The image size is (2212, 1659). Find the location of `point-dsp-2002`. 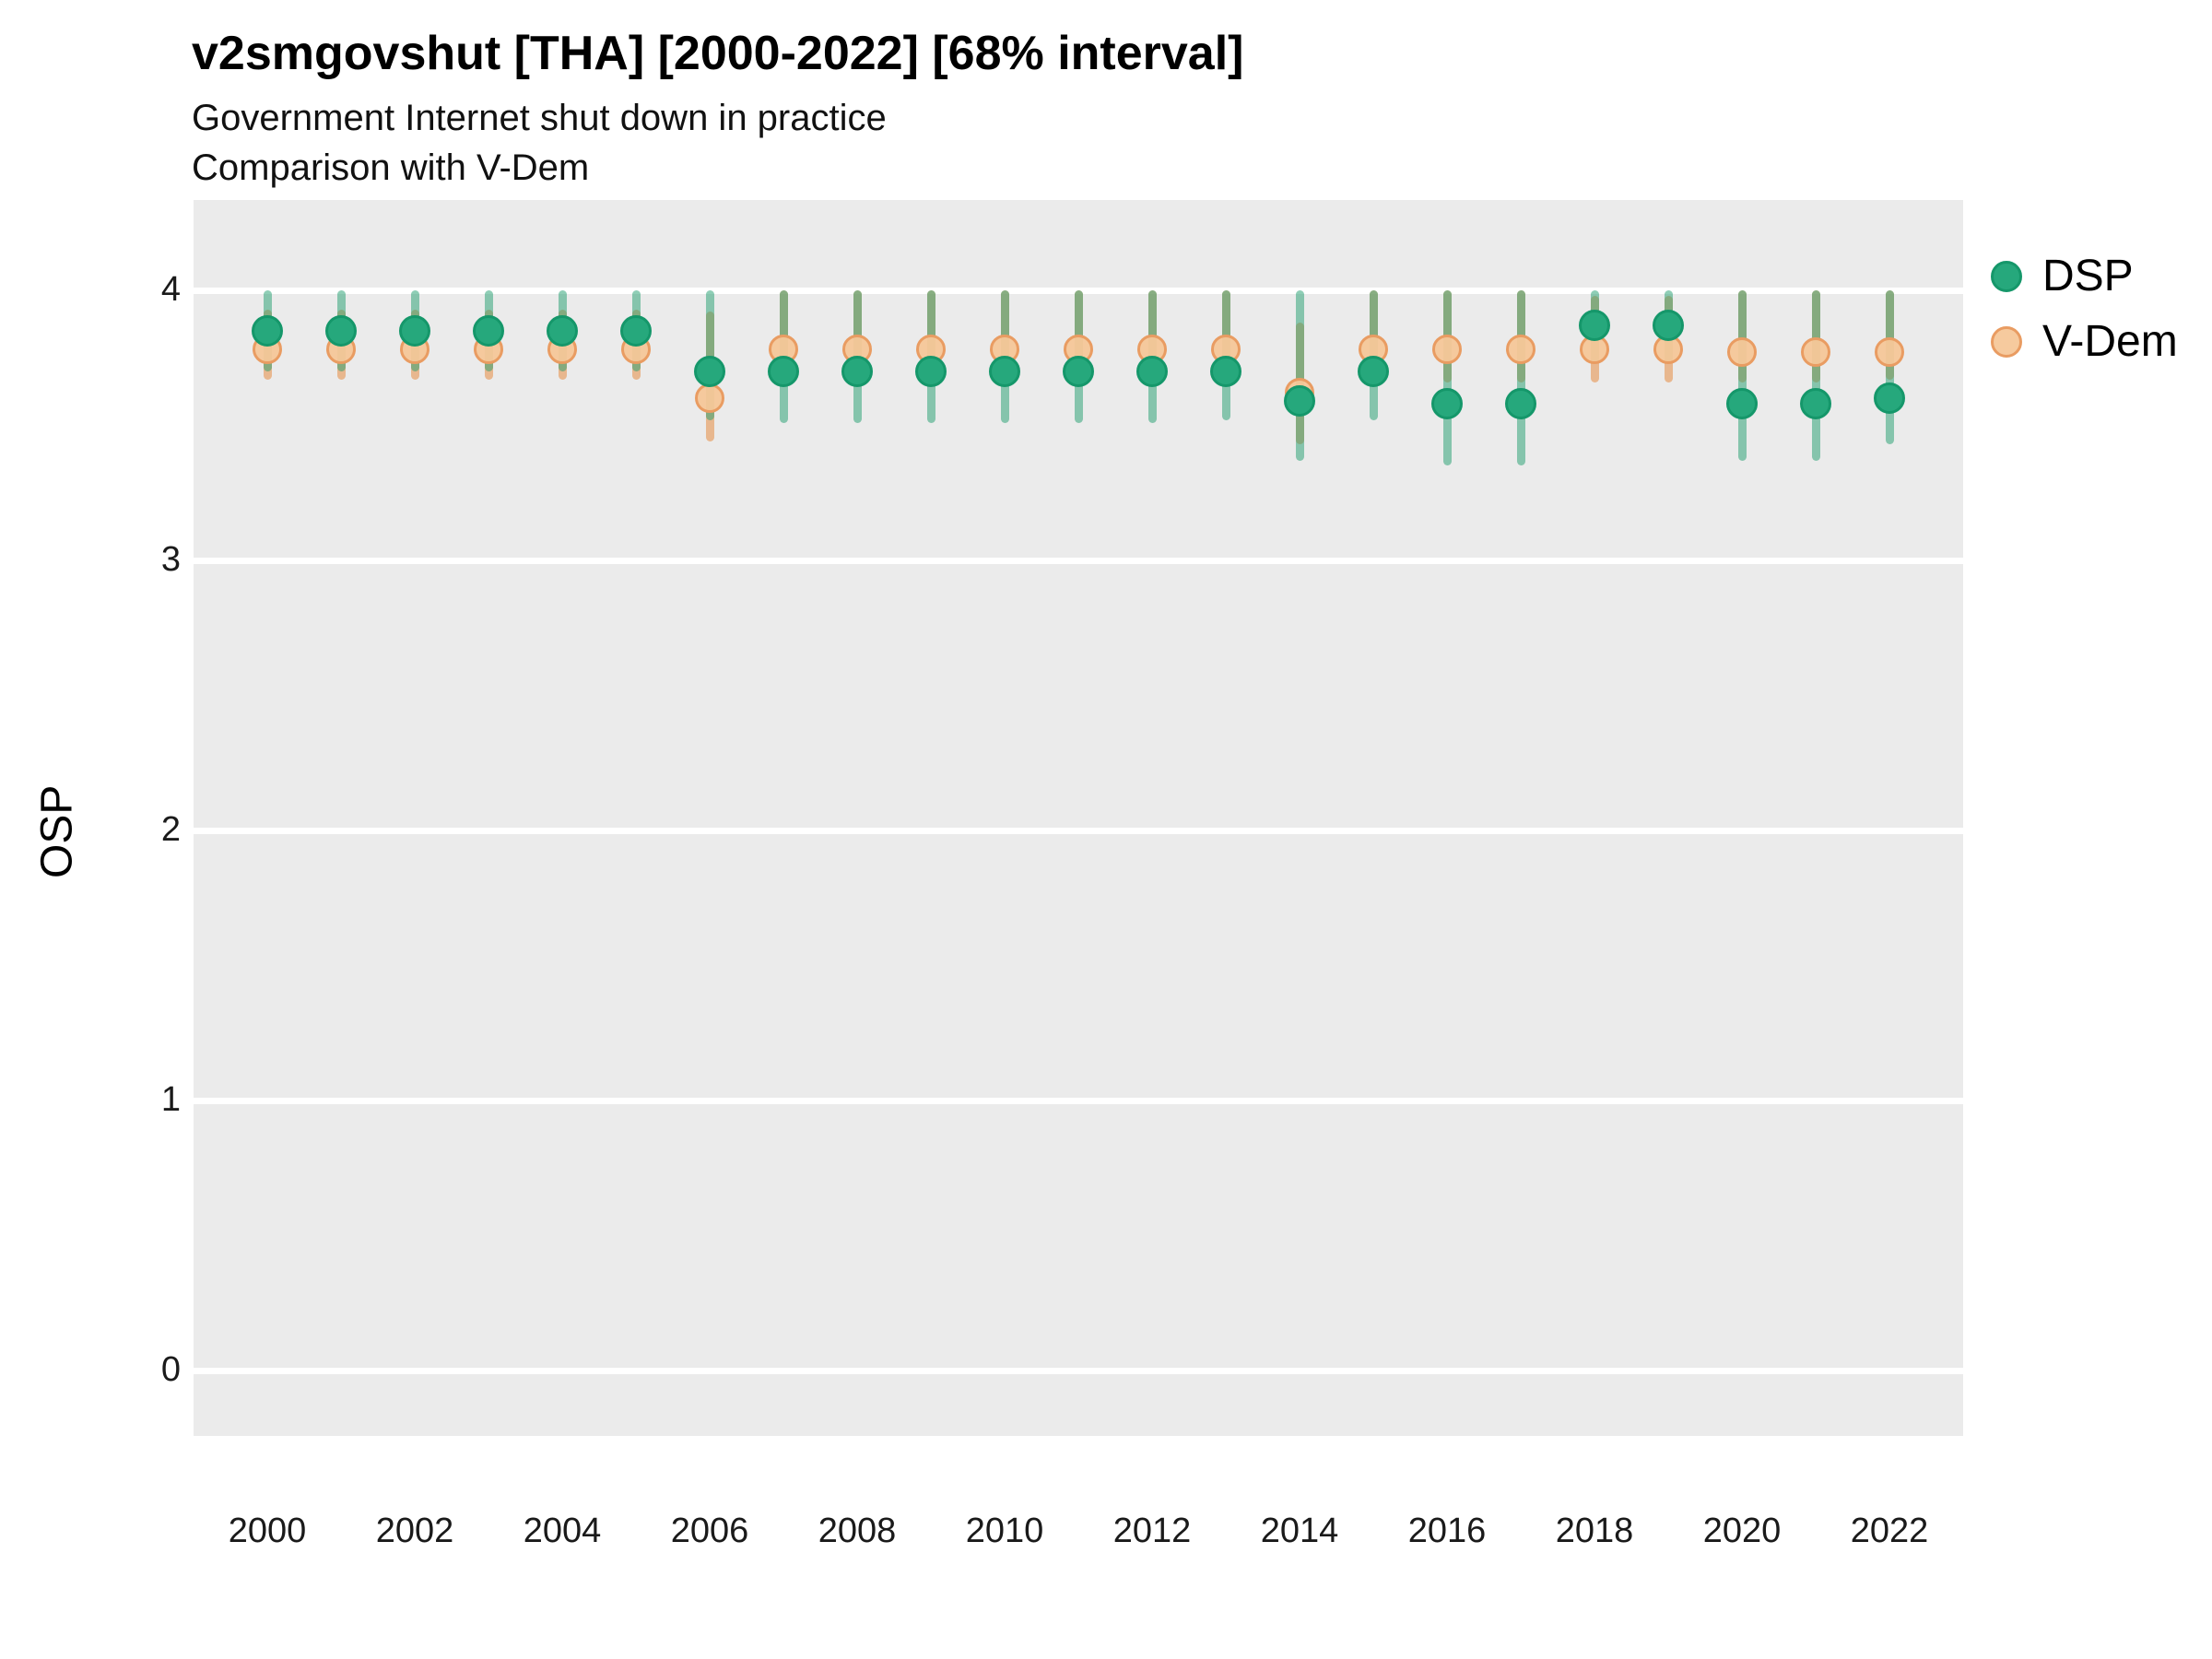

point-dsp-2002 is located at coordinates (414, 330).